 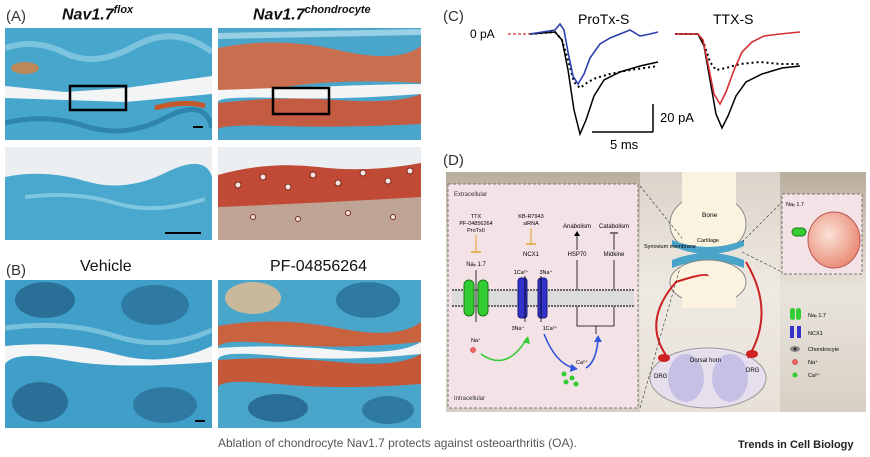 I want to click on intracellular-label: Intracellular, so click(x=469, y=399).